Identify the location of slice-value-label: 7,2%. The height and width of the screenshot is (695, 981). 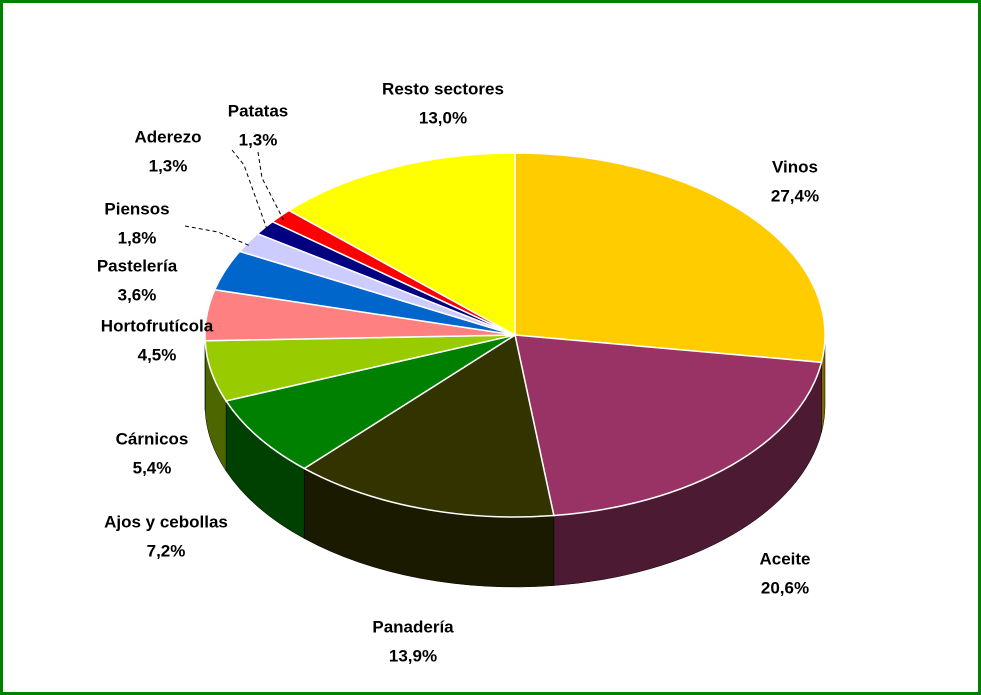
(166, 550).